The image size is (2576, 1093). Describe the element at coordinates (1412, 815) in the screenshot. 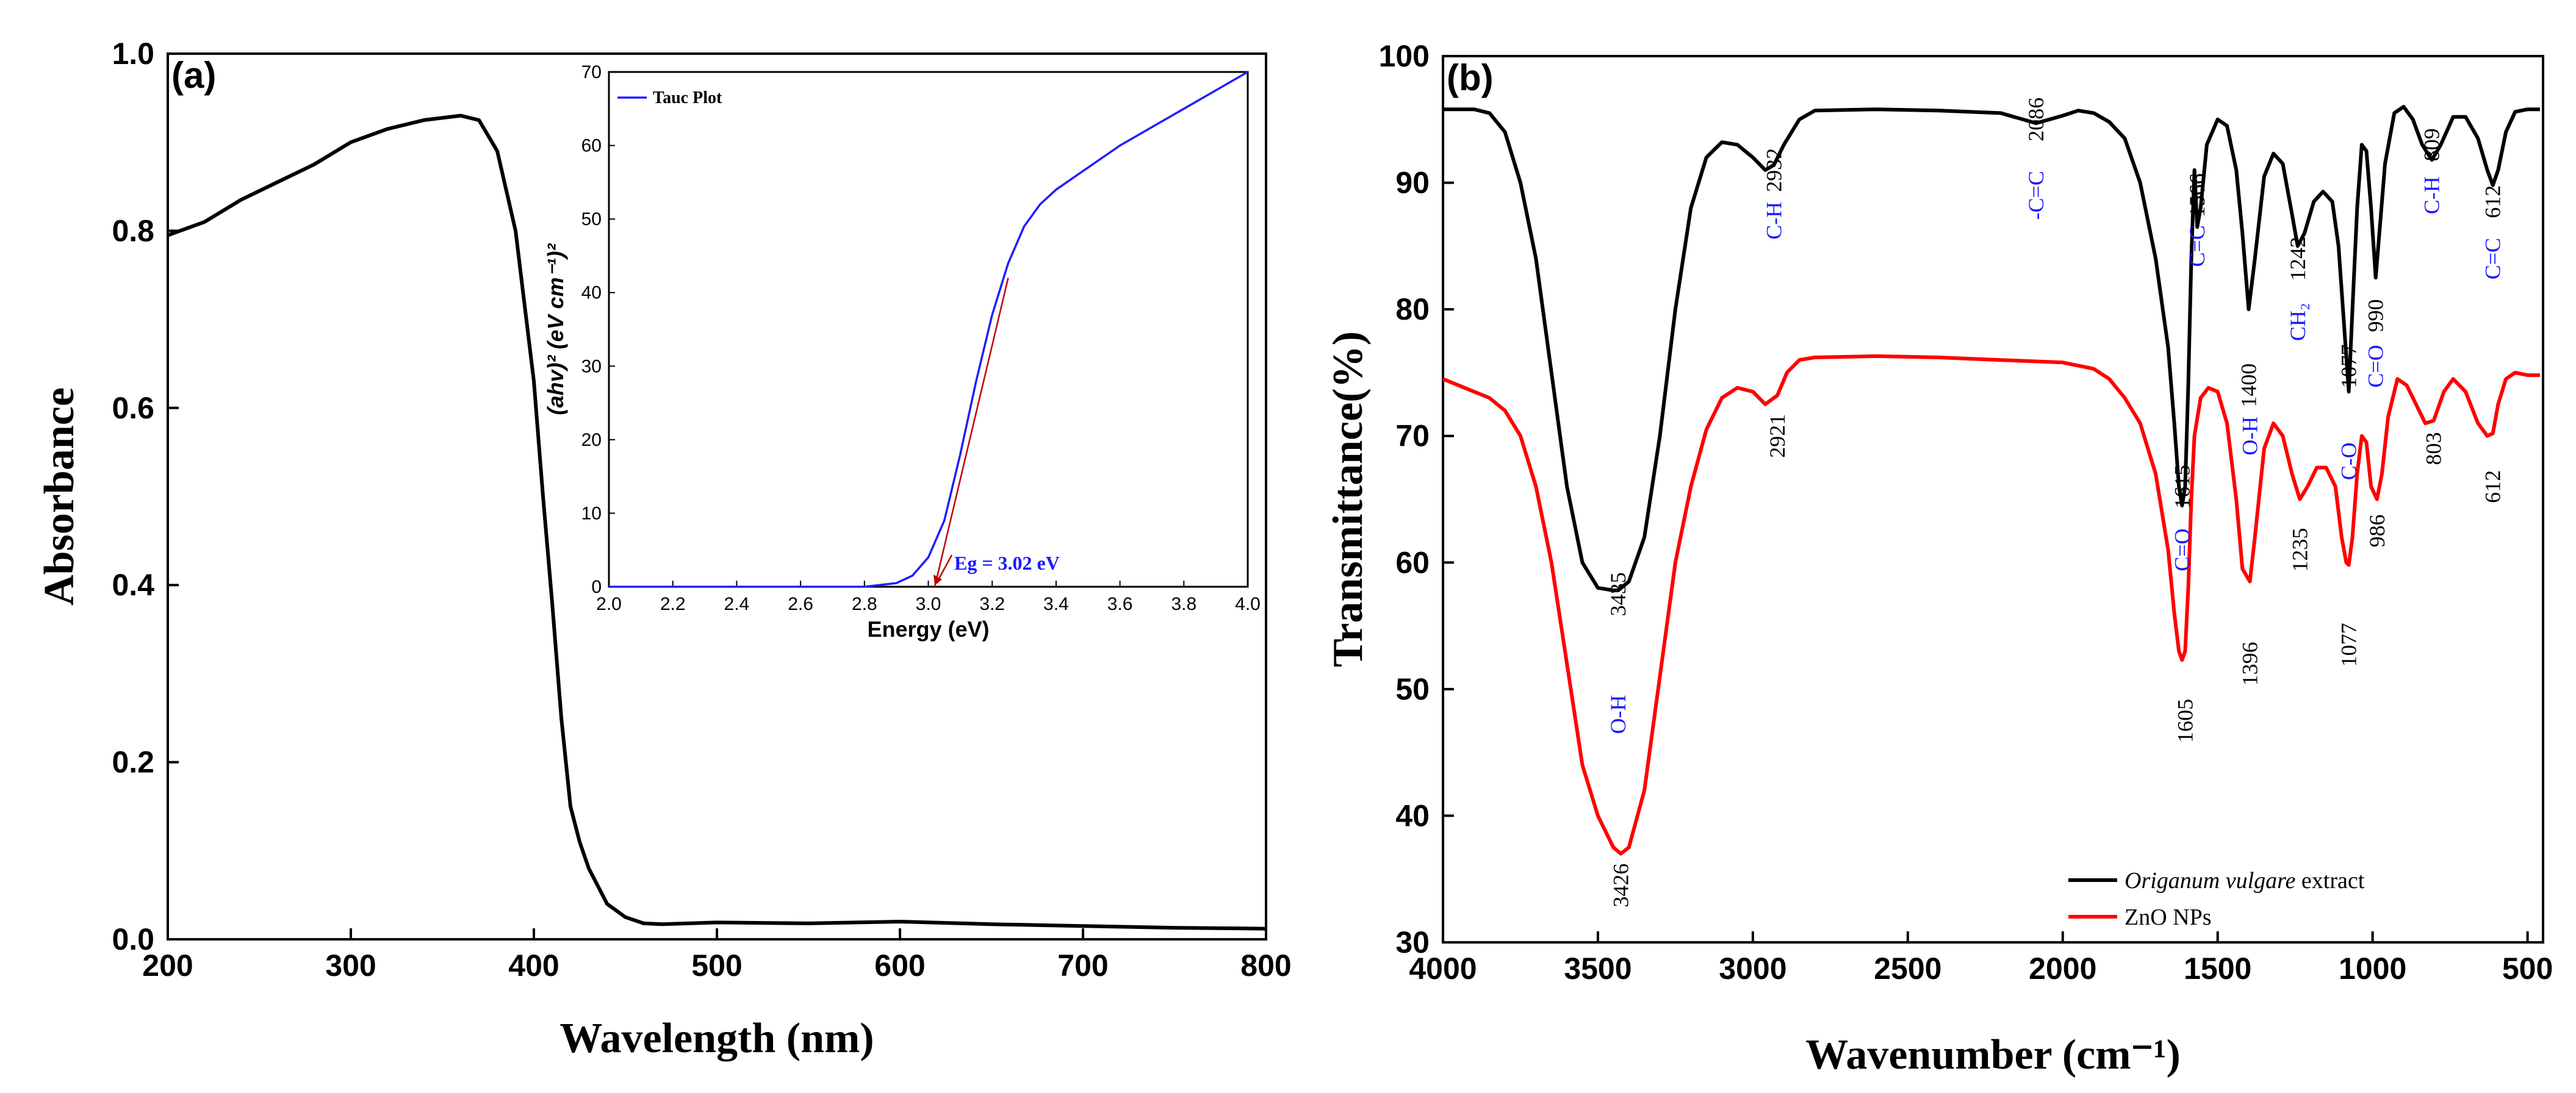

I see `y-tick-label: 40` at that location.